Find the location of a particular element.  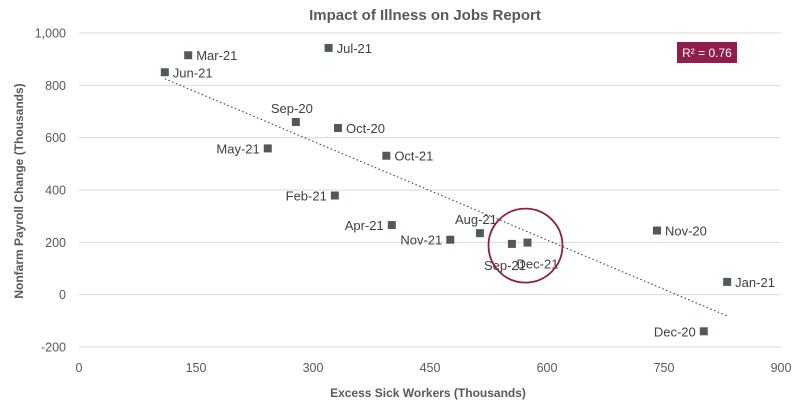

data-point-label: Feb-21 is located at coordinates (306, 195).